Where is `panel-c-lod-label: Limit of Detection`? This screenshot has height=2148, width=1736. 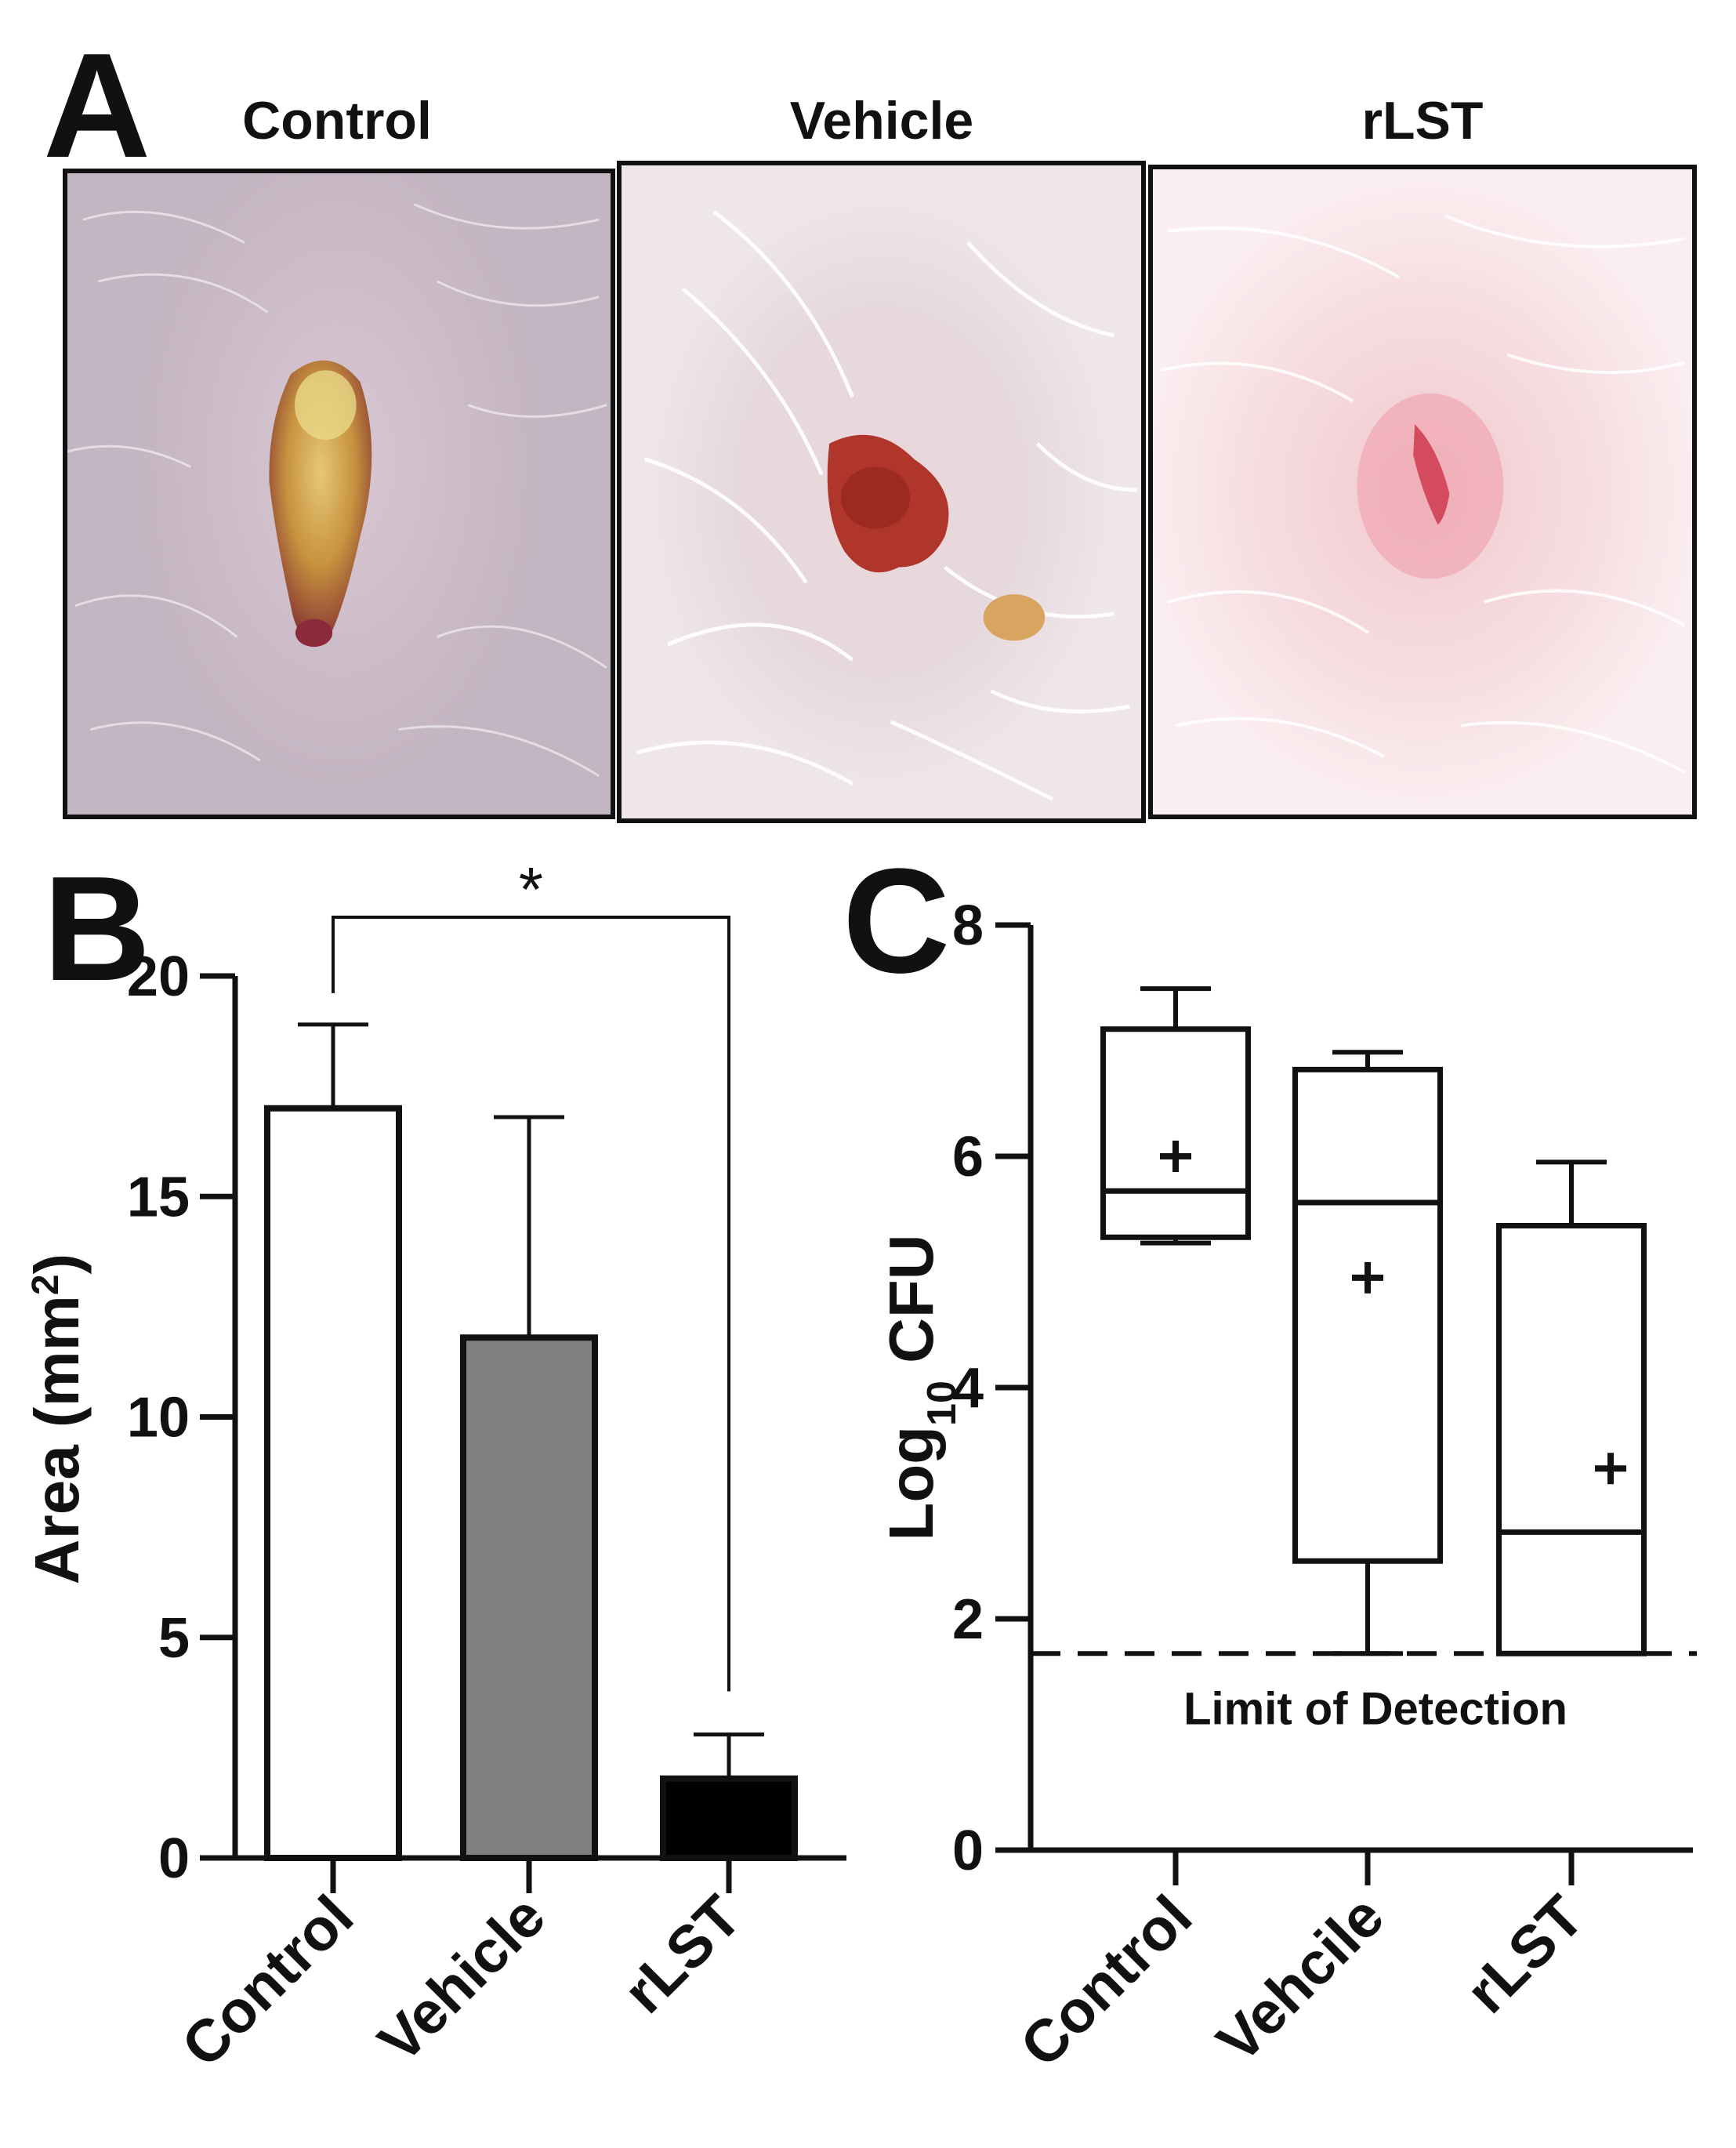 panel-c-lod-label: Limit of Detection is located at coordinates (1375, 1708).